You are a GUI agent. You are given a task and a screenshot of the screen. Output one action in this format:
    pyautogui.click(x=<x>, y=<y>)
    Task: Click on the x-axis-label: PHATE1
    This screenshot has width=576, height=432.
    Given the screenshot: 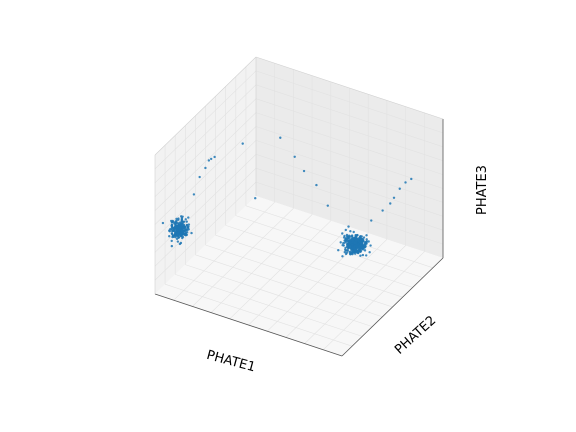 What is the action you would take?
    pyautogui.click(x=231, y=361)
    